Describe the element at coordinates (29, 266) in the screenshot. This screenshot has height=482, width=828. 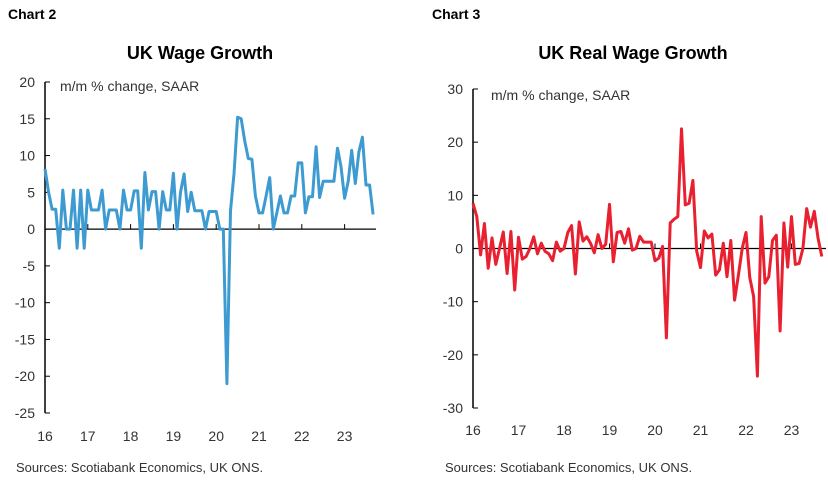
I see `y-tick-label: -5` at that location.